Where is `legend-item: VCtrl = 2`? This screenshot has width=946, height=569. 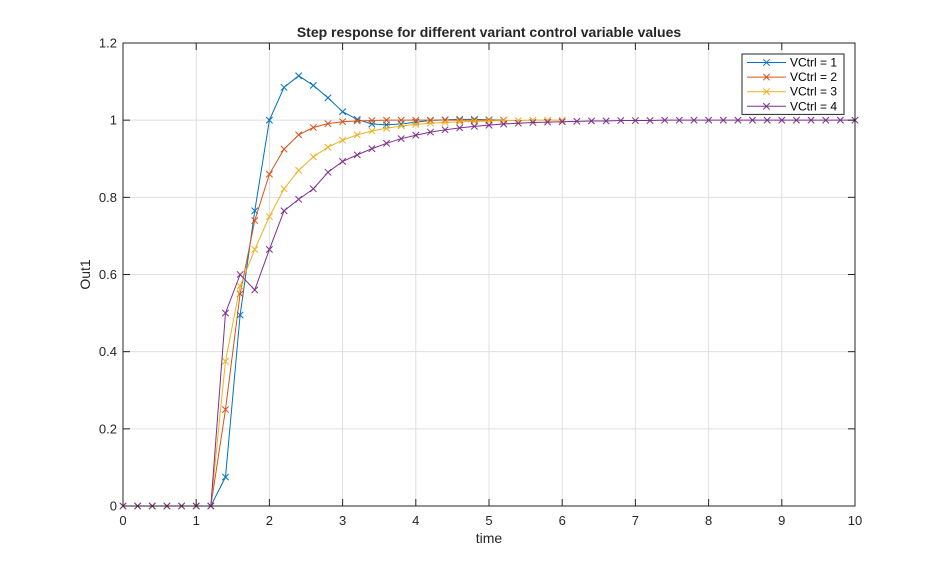
legend-item: VCtrl = 2 is located at coordinates (792, 77).